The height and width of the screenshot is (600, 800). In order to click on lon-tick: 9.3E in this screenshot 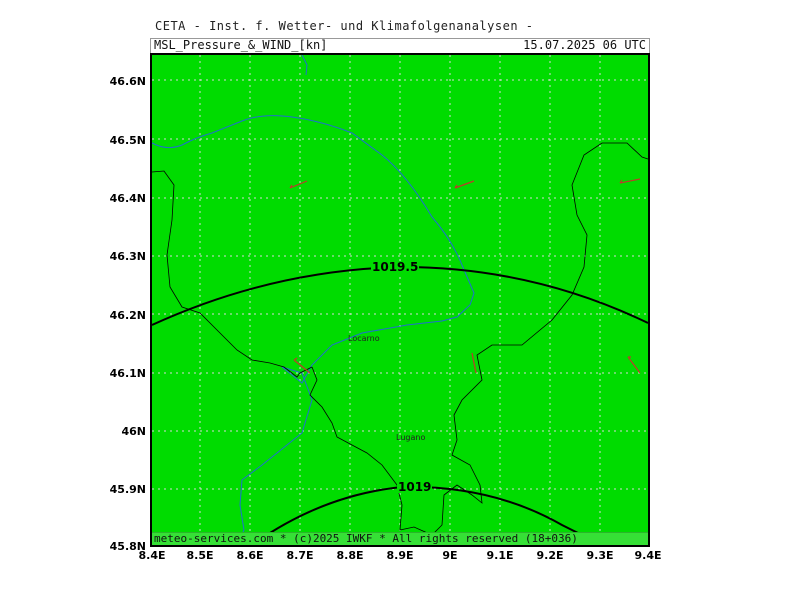, I will do `click(600, 555)`.